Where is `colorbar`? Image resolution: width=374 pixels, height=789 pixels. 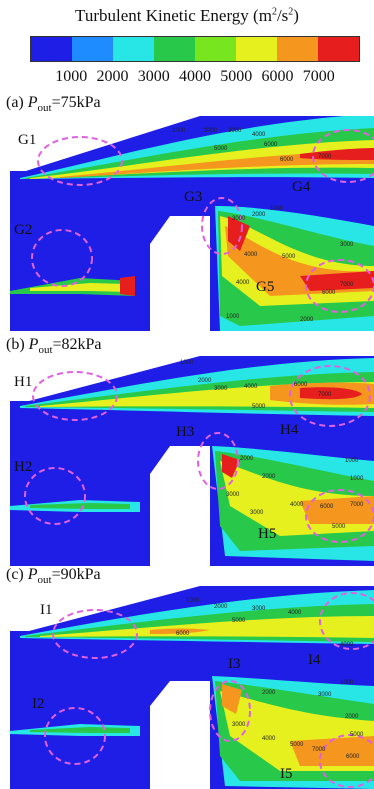
colorbar is located at coordinates (195, 49).